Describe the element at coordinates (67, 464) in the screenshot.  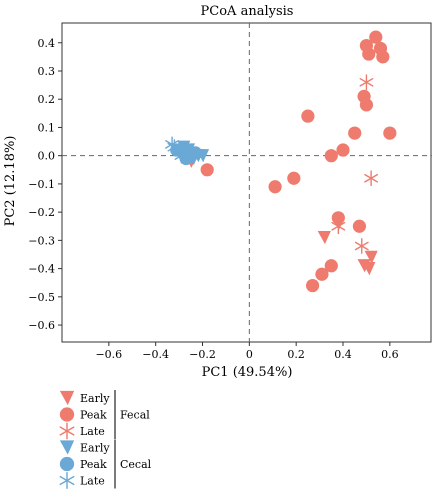
I see `cecal-peak-legend-marker` at that location.